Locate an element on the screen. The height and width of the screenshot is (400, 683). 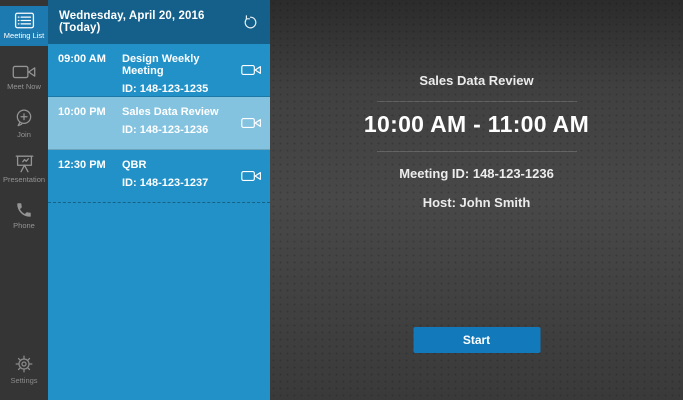
meeting-time: 12:30 PM is located at coordinates (82, 165).